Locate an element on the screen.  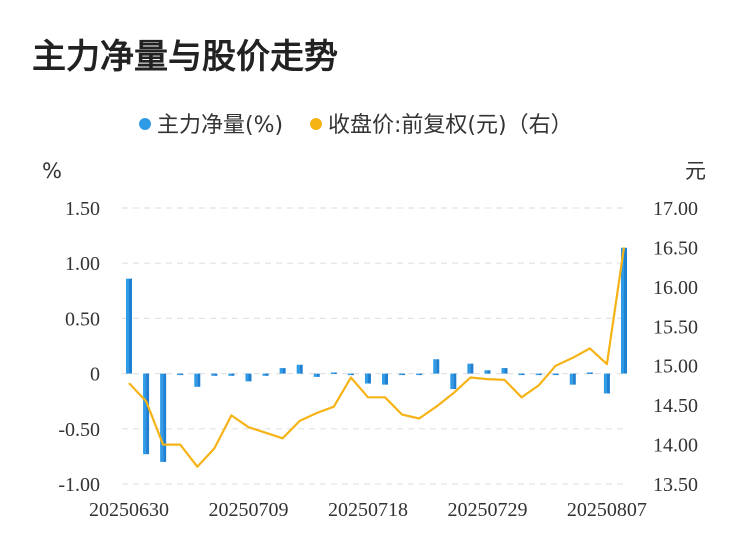
right-tick-label: 13.50 is located at coordinates (675, 485).